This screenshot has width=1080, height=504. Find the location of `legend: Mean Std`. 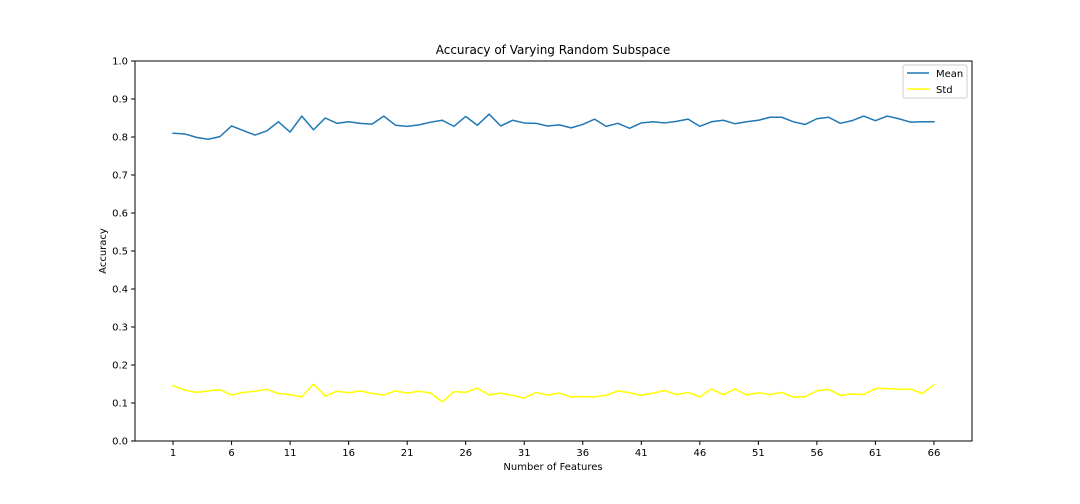

legend: Mean Std is located at coordinates (935, 81).